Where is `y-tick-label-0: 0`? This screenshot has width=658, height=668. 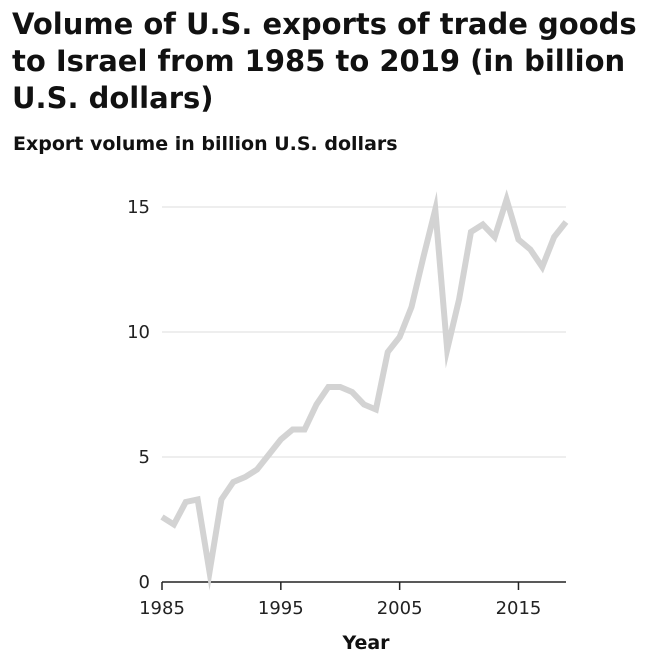 y-tick-label-0: 0 is located at coordinates (144, 582).